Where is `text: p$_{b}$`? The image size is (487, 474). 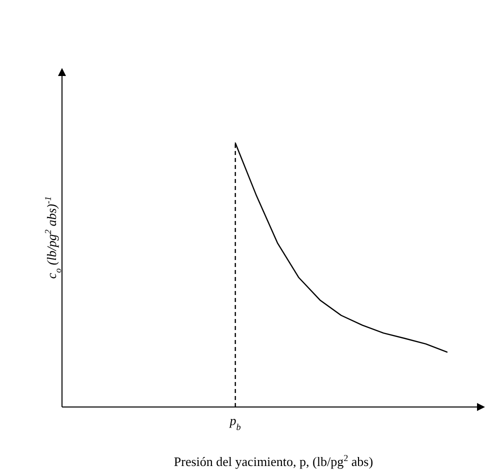 text: p$_{b}$ is located at coordinates (235, 422).